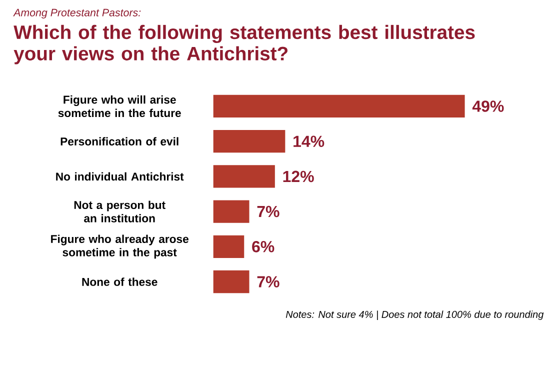 The height and width of the screenshot is (366, 550). Describe the element at coordinates (415, 315) in the screenshot. I see `text: Notes: Not sure 4% | Does not total 100% due to rounding` at that location.